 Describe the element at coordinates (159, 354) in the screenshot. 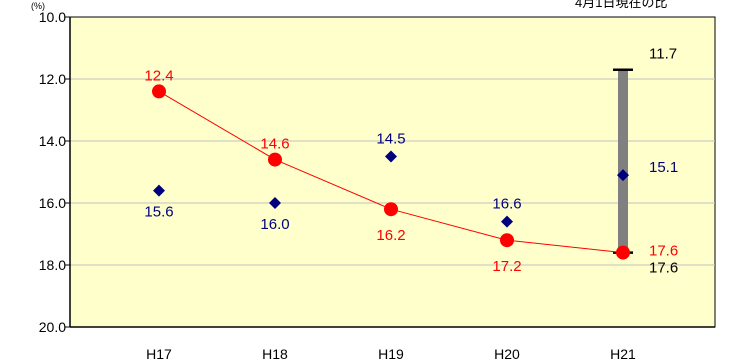

I see `x-tick-label: H17` at that location.